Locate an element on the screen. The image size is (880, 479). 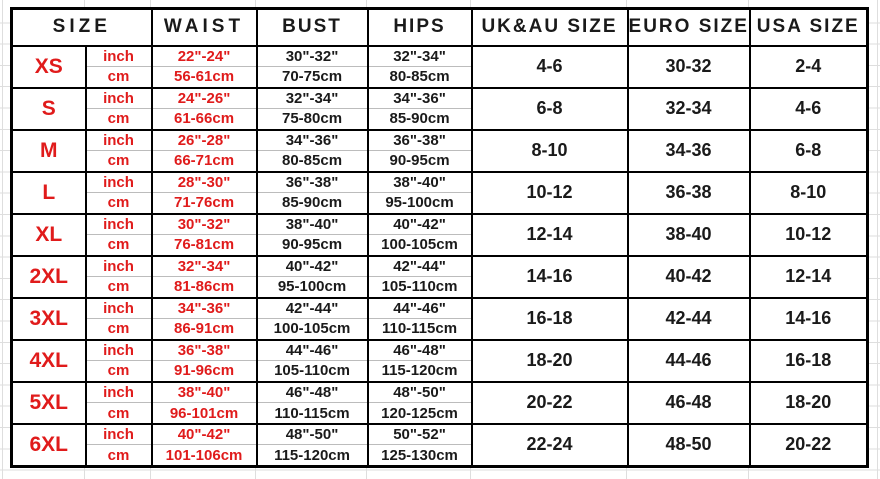
waist-inch-cell: 36"-38" is located at coordinates (204, 350).